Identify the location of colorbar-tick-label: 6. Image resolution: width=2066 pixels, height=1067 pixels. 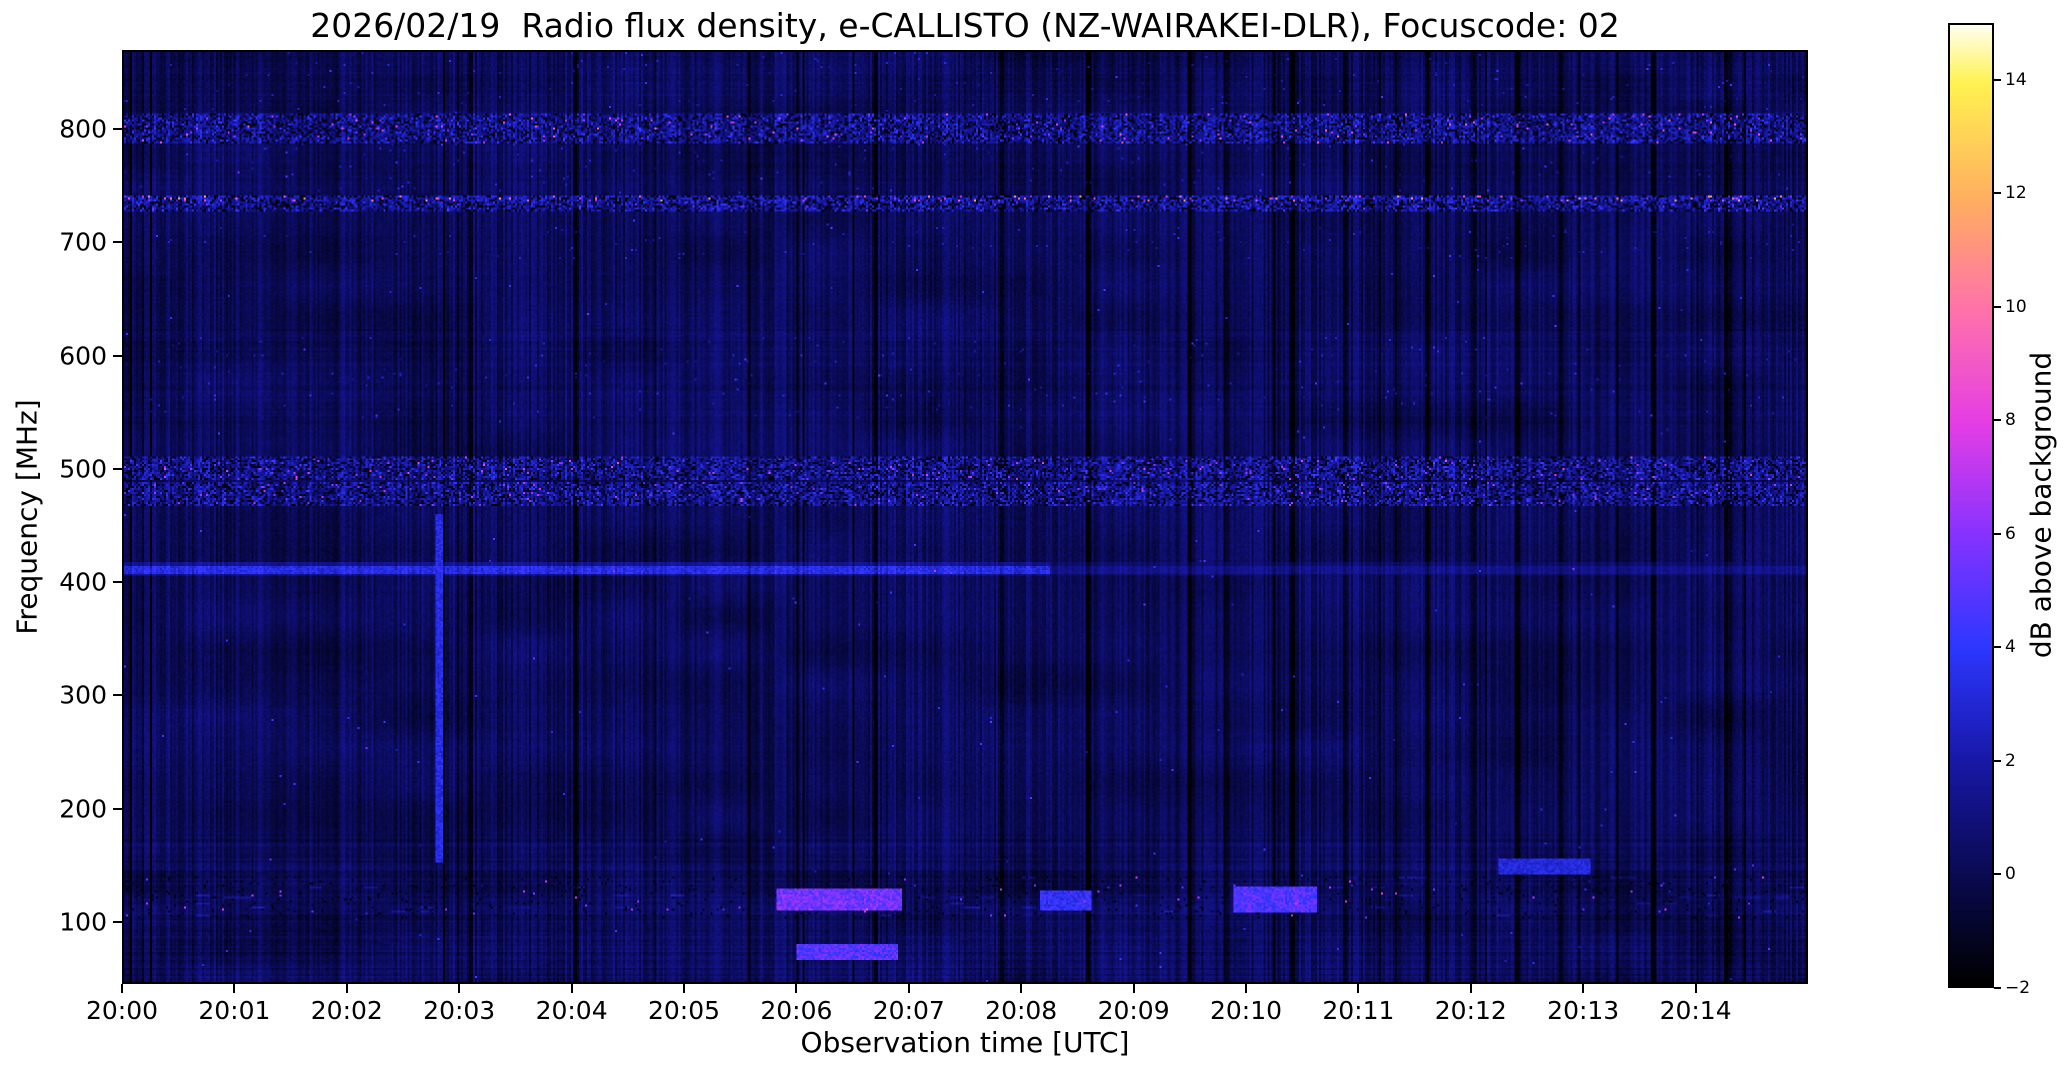
(2010, 533).